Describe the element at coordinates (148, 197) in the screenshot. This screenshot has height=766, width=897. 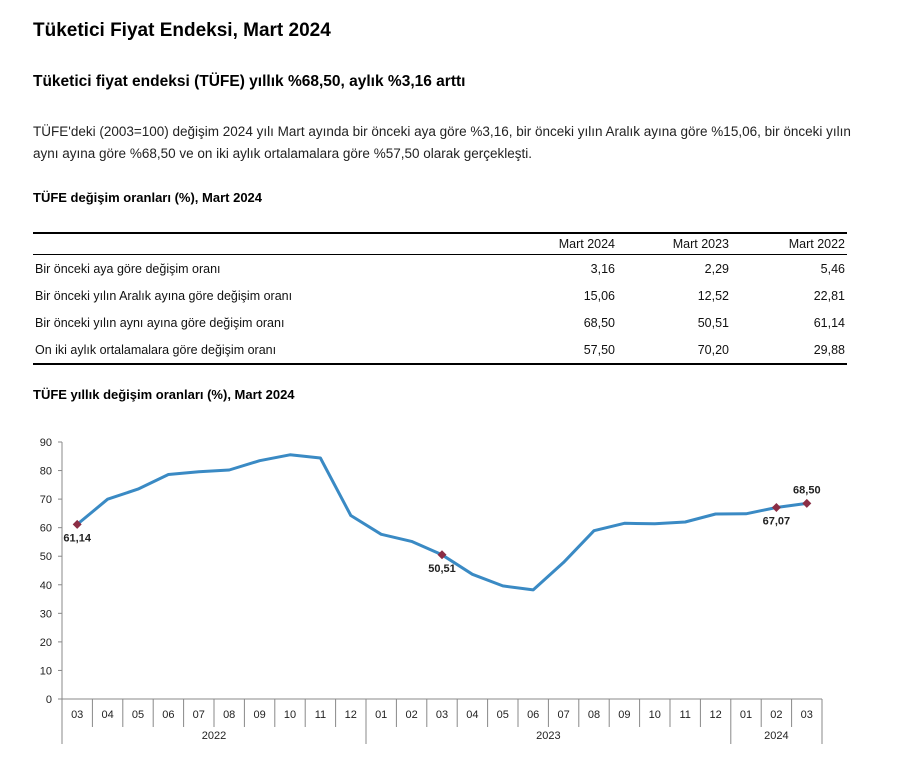
I see `table-title: TÜFE değişim oranları (%), Mart 2024` at that location.